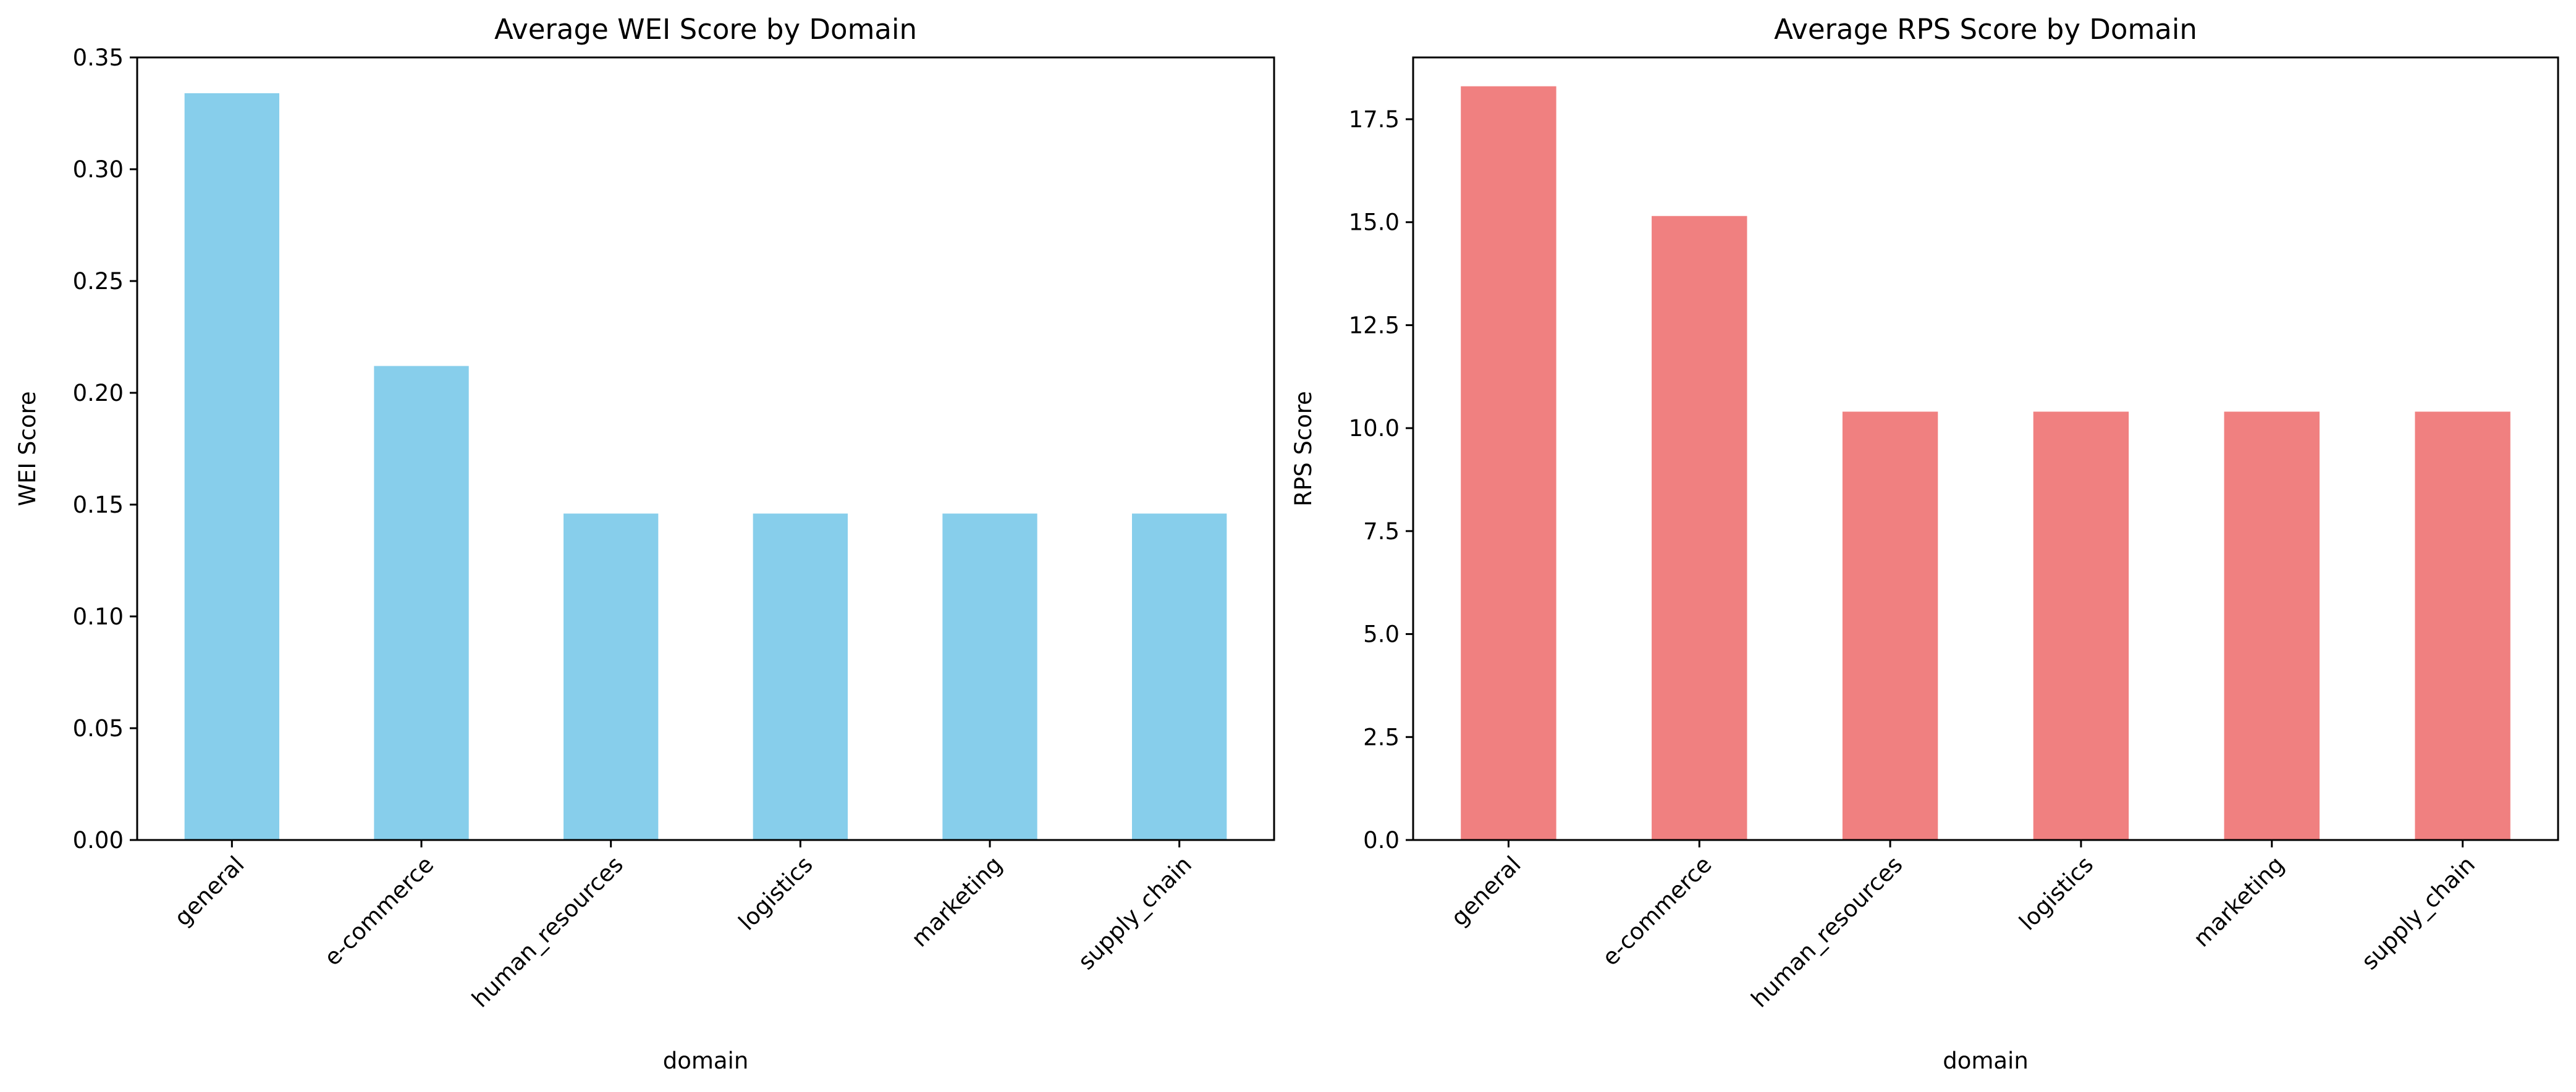  Describe the element at coordinates (98, 505) in the screenshot. I see `wei-y-tick-label: 0.15` at that location.